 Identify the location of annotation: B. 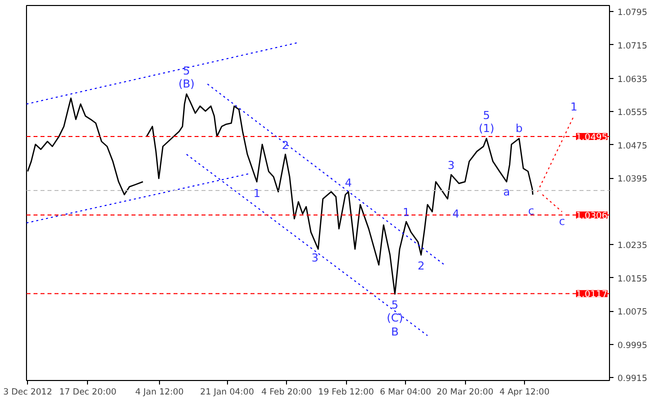
(395, 332).